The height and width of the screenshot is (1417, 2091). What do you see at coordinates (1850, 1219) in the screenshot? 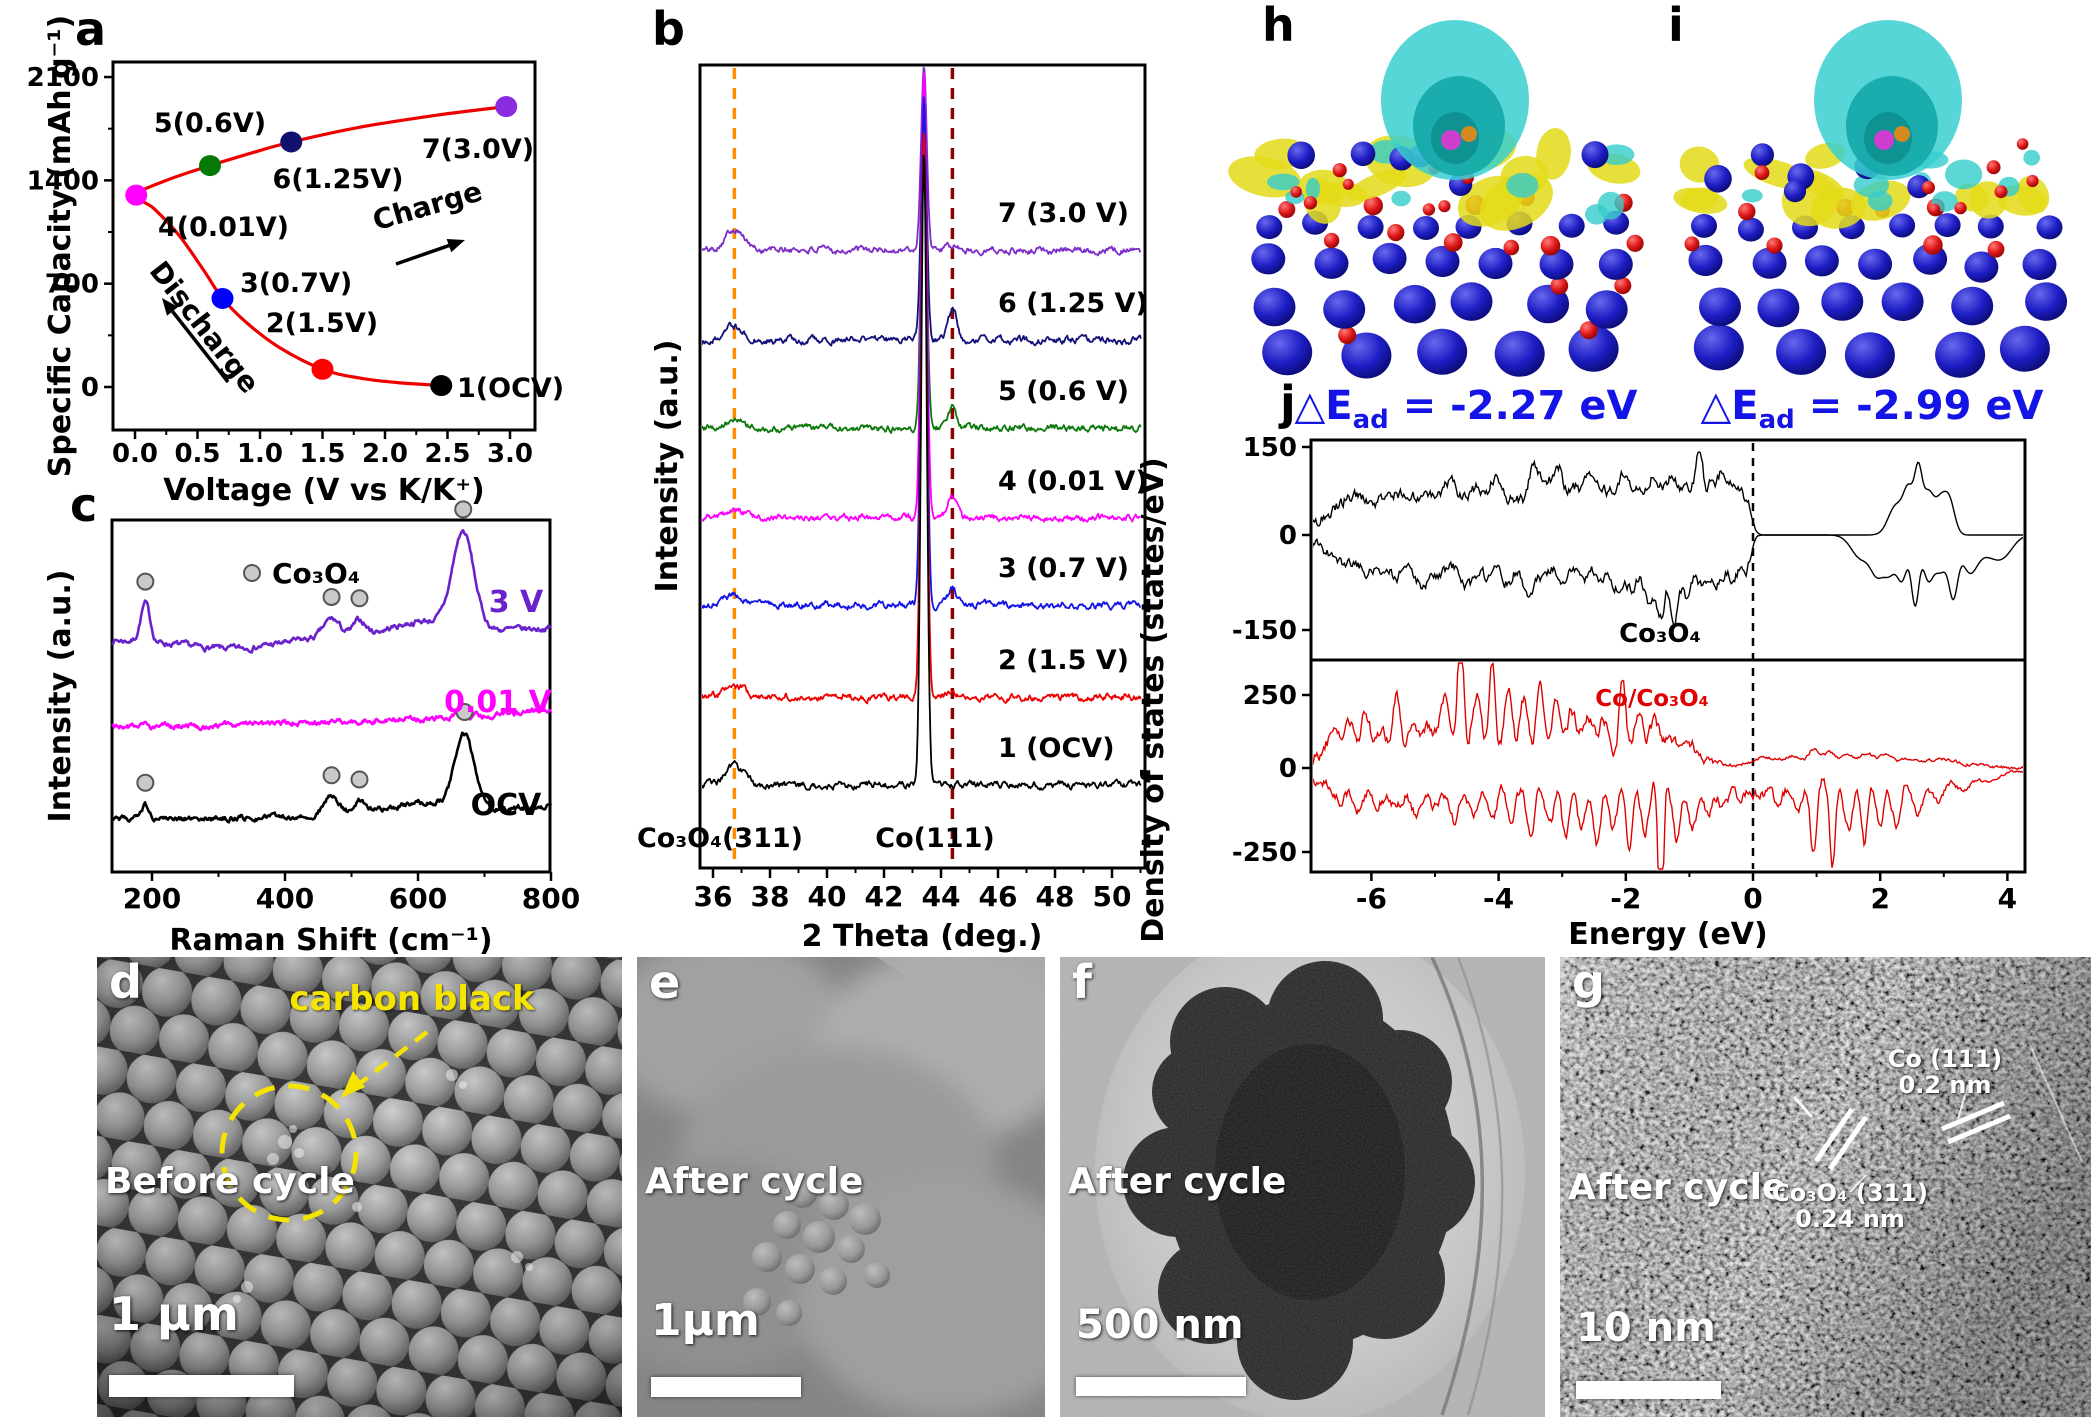
I see `lattice-co3o4-spacing: 0.24 nm` at bounding box center [1850, 1219].